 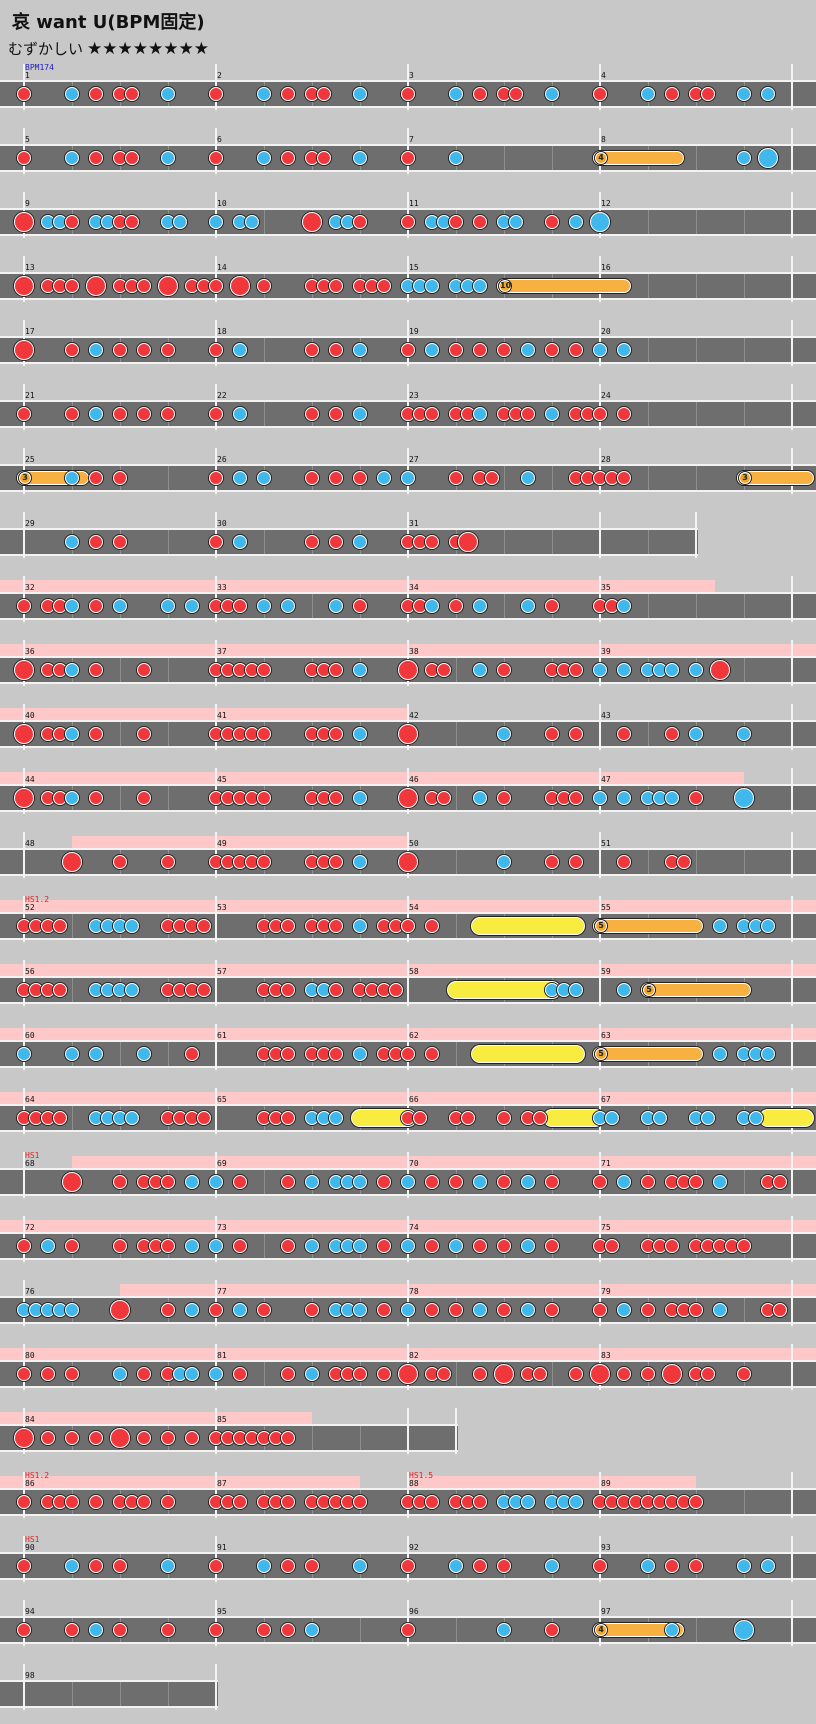 What do you see at coordinates (349, 542) in the screenshot?
I see `note-lane` at bounding box center [349, 542].